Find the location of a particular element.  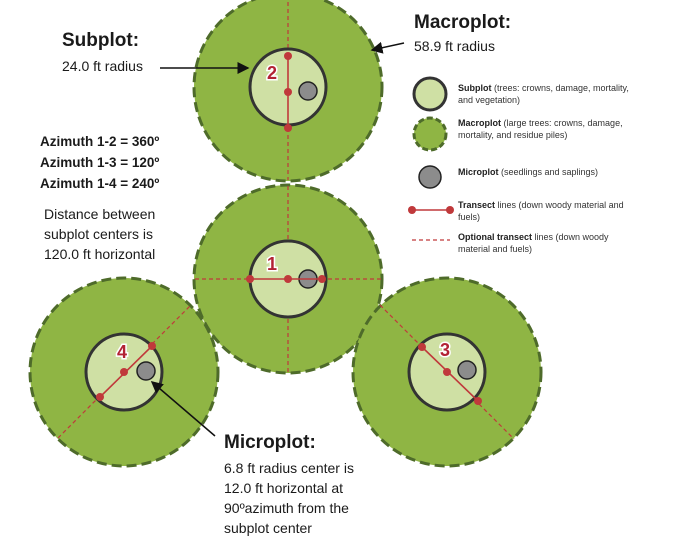

azimuth-1-2: Azimuth 1-2 = 360º is located at coordinates (100, 141).